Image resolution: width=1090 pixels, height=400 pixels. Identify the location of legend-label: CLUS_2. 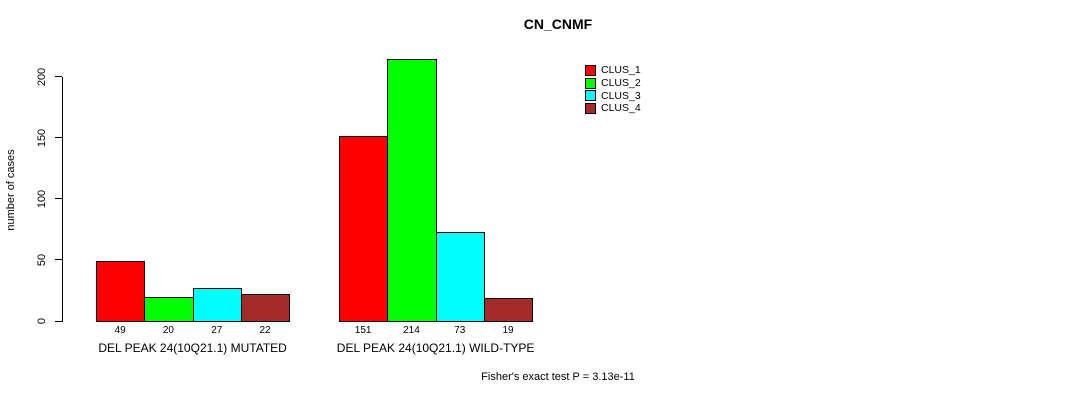
(621, 83).